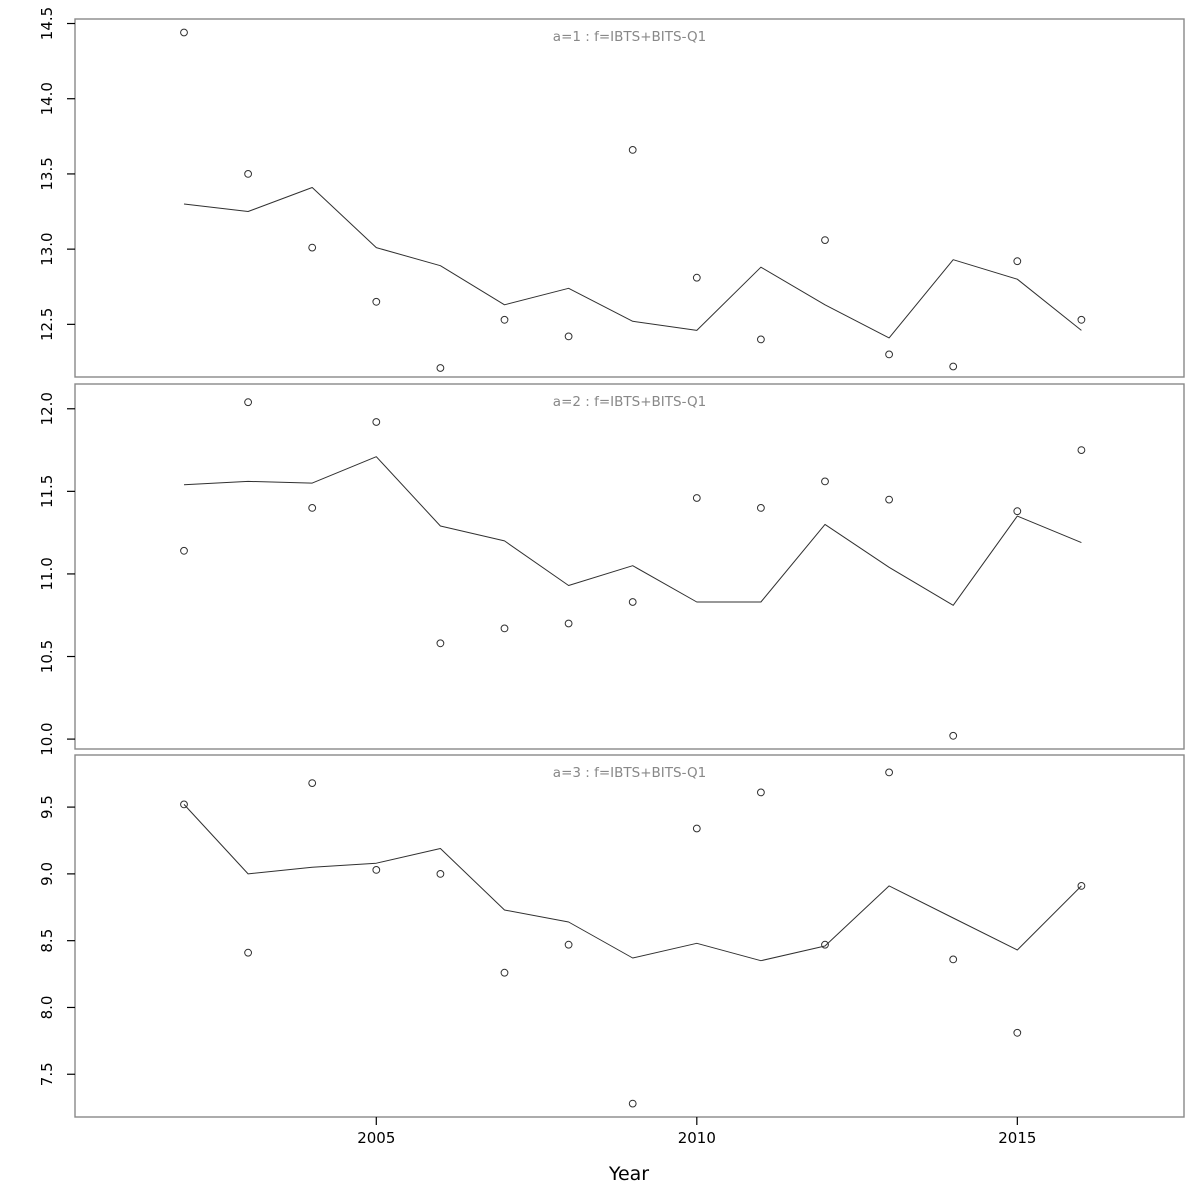  Describe the element at coordinates (47, 807) in the screenshot. I see `y-tick-label: 9.5` at that location.